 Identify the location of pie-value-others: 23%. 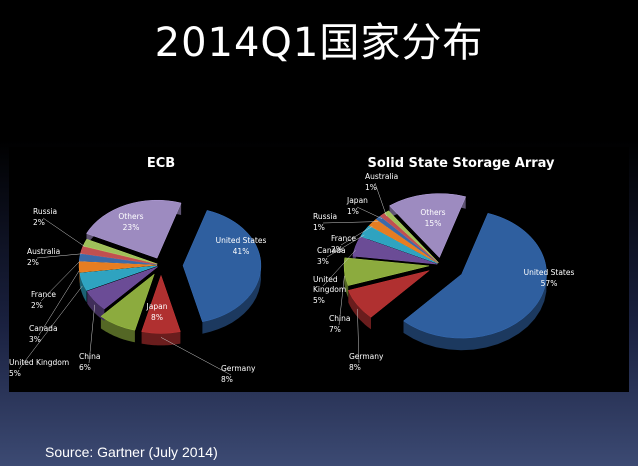
(131, 227).